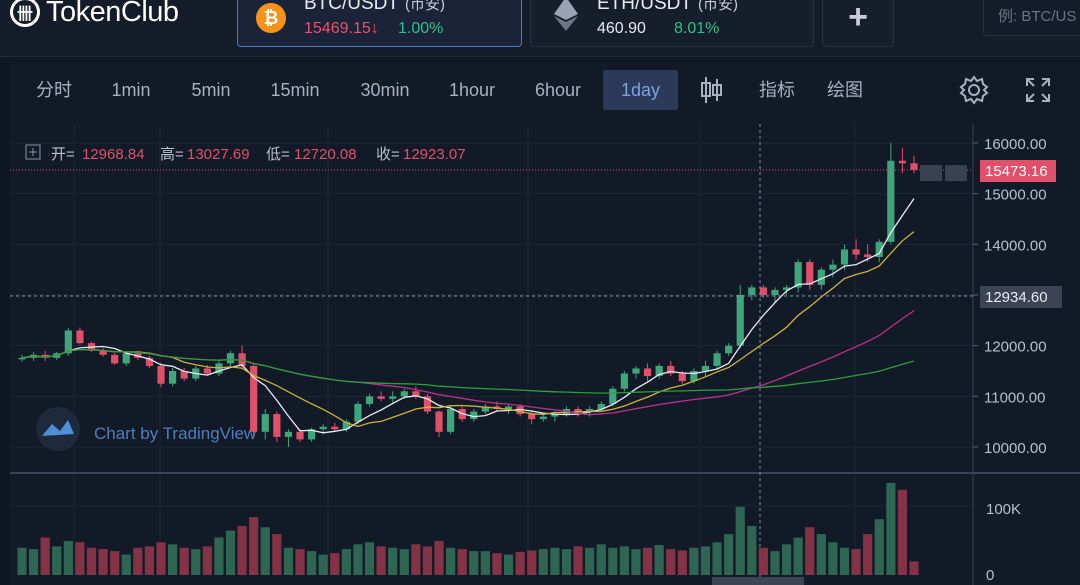  What do you see at coordinates (131, 90) in the screenshot?
I see `interval-tab: 1min` at bounding box center [131, 90].